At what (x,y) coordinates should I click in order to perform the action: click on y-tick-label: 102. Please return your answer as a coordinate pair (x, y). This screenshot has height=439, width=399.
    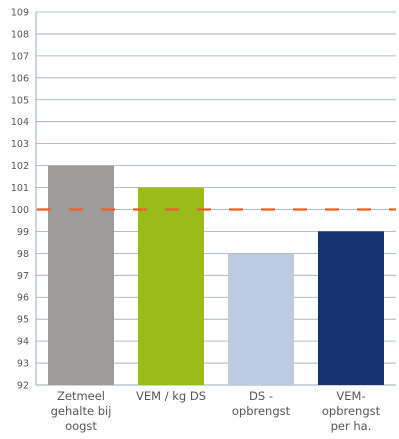
    Looking at the image, I should click on (20, 166).